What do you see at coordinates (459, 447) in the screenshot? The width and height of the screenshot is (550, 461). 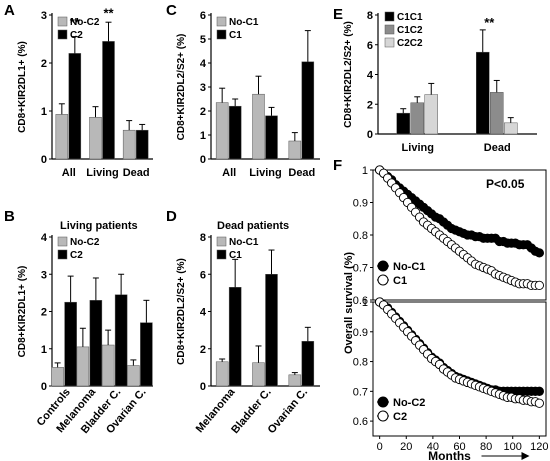 I see `x-tick-label: 60` at bounding box center [459, 447].